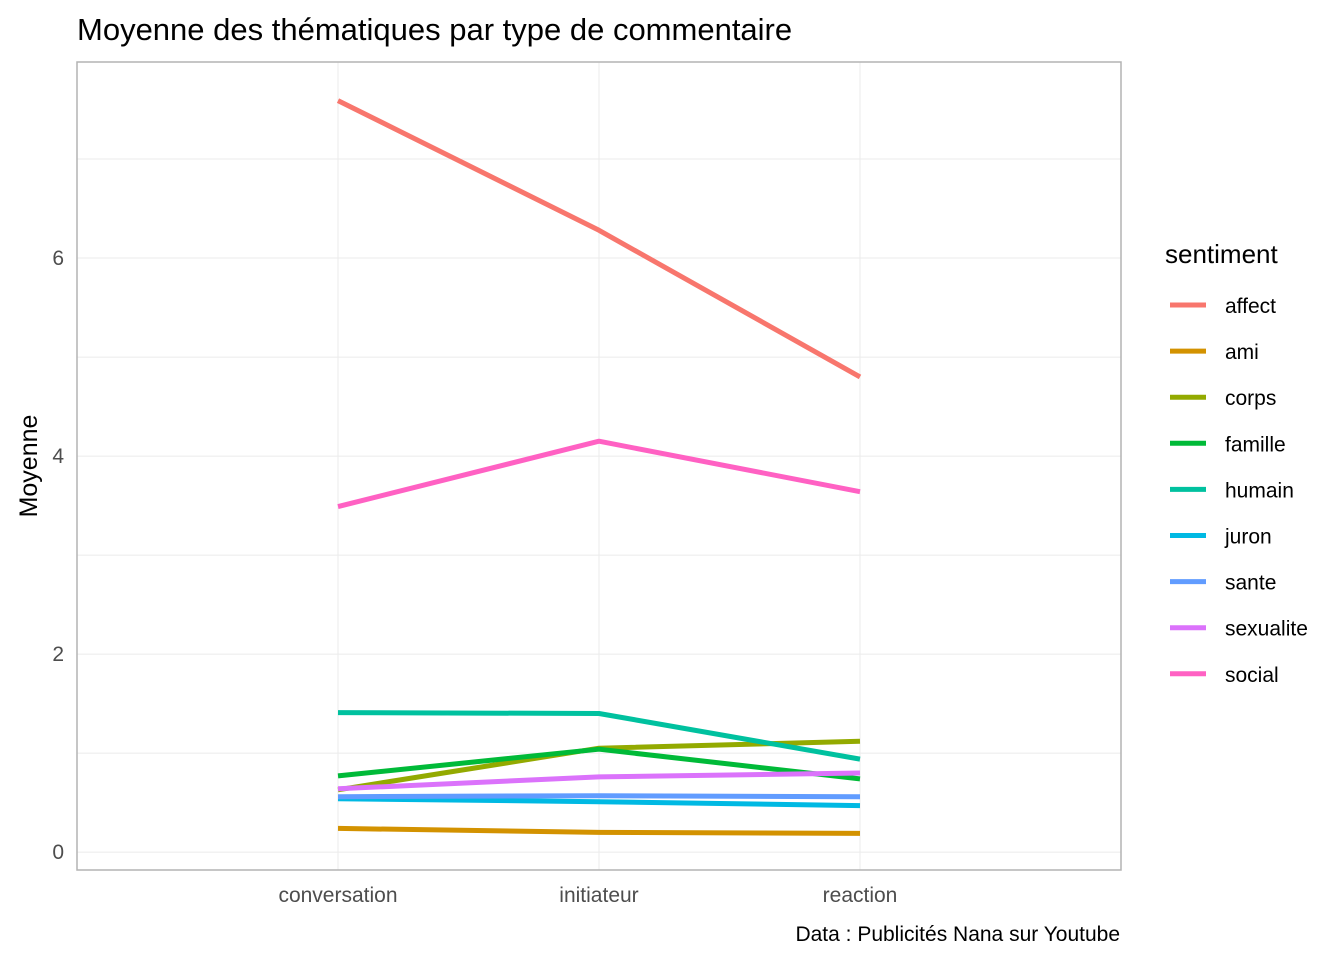 The width and height of the screenshot is (1344, 960). What do you see at coordinates (58, 555) in the screenshot?
I see `y-axis-ticks: 0 2 4 6` at bounding box center [58, 555].